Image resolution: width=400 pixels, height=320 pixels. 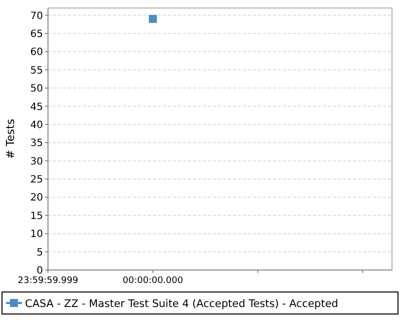 I want to click on x-tick-label: 00:00:00.000, so click(x=153, y=281).